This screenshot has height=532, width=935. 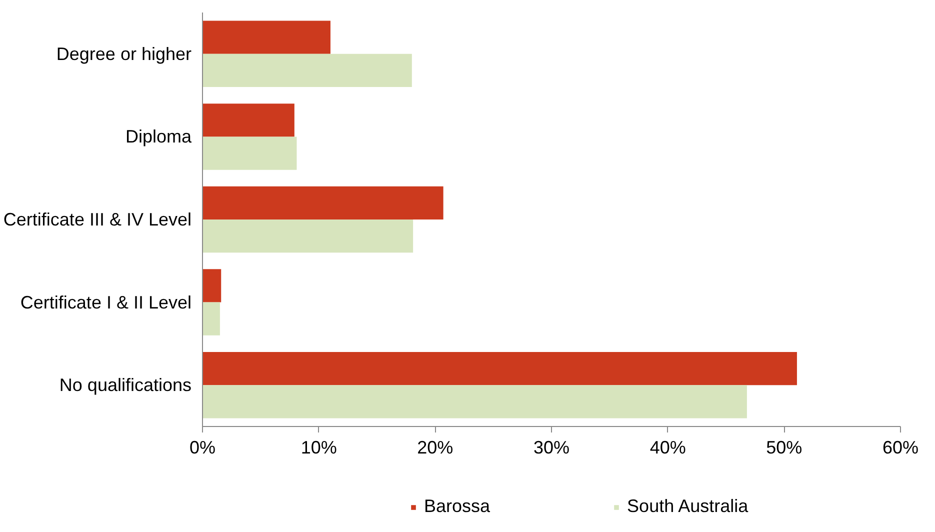 I want to click on legend-label: Barossa, so click(x=457, y=506).